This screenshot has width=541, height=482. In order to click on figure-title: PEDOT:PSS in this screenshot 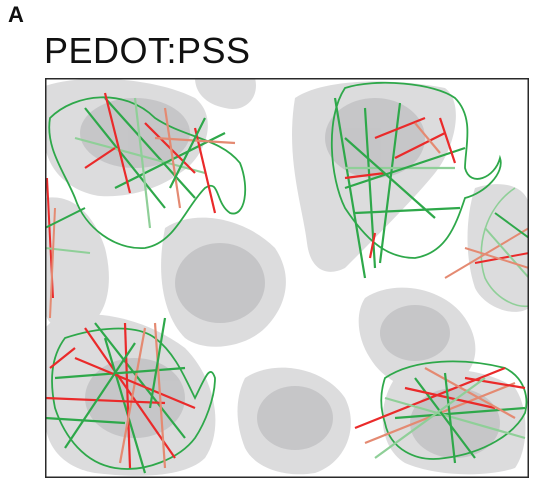, I will do `click(147, 51)`.